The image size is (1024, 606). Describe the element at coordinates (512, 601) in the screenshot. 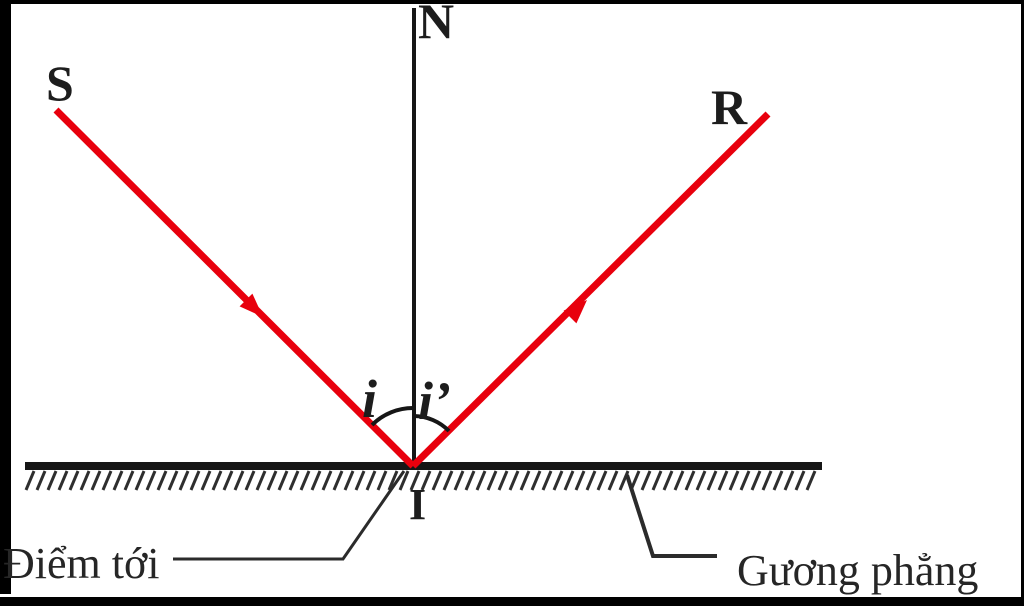

I see `frame-bottom-border` at that location.